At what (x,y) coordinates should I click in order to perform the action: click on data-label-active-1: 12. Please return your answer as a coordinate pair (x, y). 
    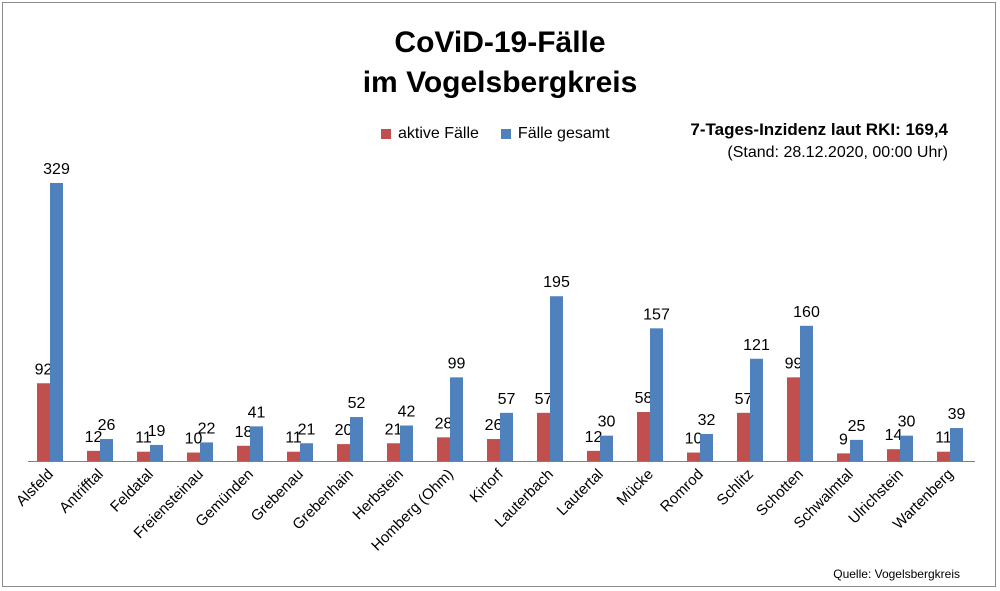
    Looking at the image, I should click on (94, 437).